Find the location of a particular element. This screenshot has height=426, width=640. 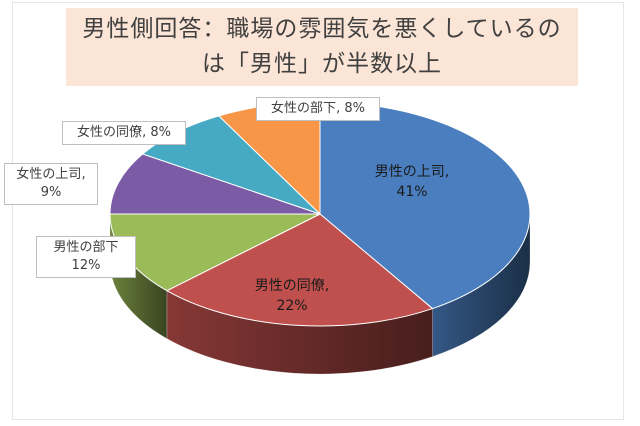

slice-label-0: 男性の上司, 41% is located at coordinates (412, 182).